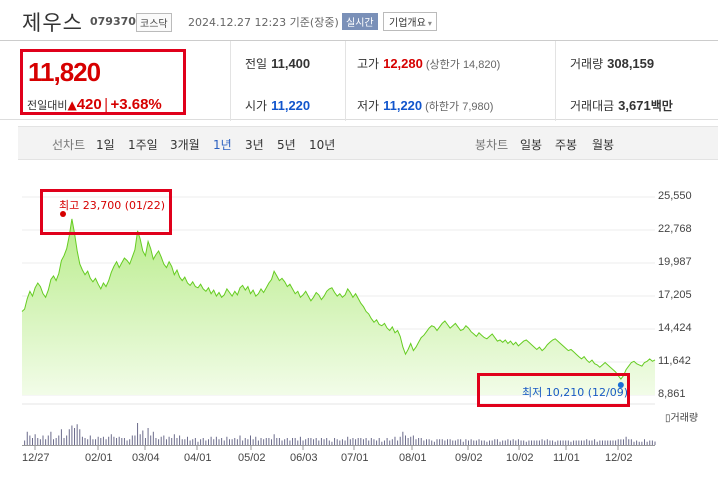 The height and width of the screenshot is (485, 718). What do you see at coordinates (675, 328) in the screenshot?
I see `y-tick-label: 14,424` at bounding box center [675, 328].